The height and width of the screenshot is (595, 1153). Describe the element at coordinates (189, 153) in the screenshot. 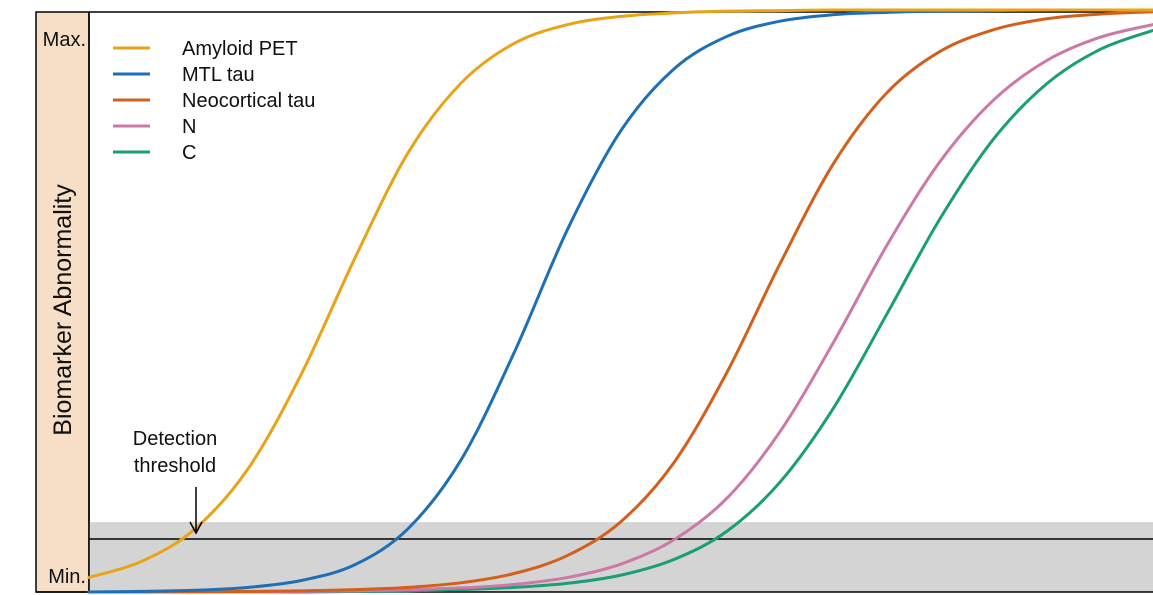

I see `legend-label-c: C` at that location.